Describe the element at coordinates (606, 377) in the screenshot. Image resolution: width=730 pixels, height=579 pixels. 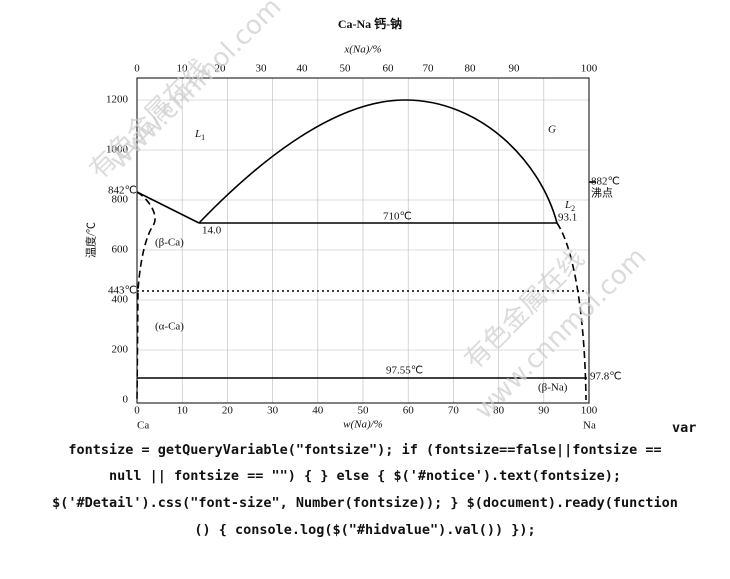
I see `annotation: 97.8℃` at that location.